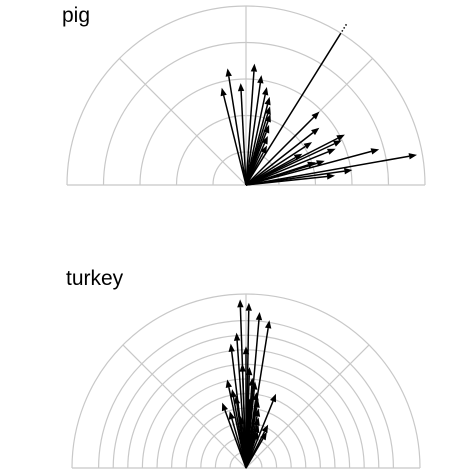 The height and width of the screenshot is (474, 474). What do you see at coordinates (95, 278) in the screenshot?
I see `turkey-panel-title: turkey` at bounding box center [95, 278].